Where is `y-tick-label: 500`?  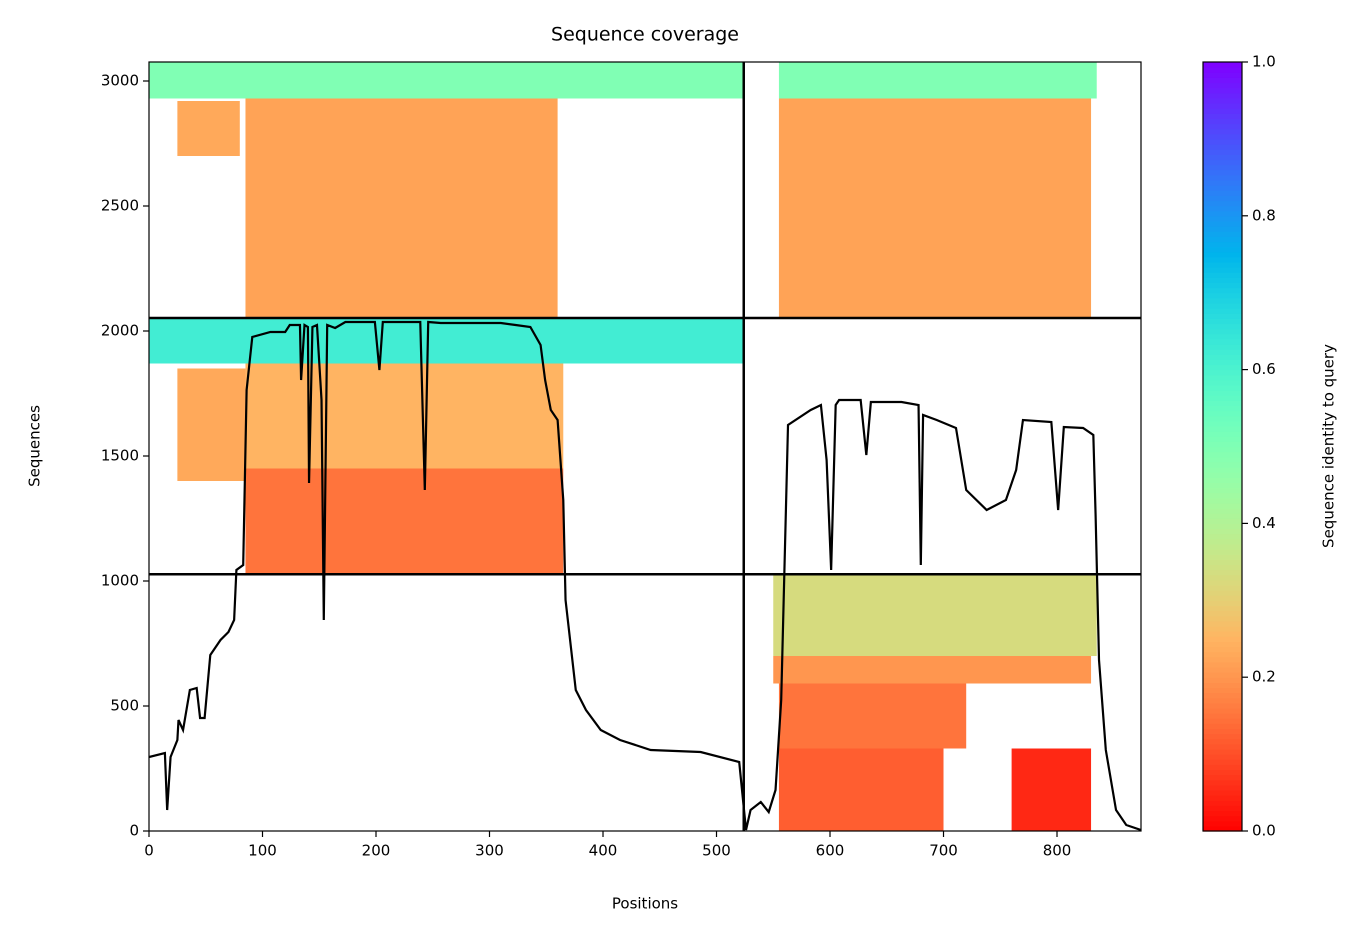 y-tick-label: 500 is located at coordinates (124, 706).